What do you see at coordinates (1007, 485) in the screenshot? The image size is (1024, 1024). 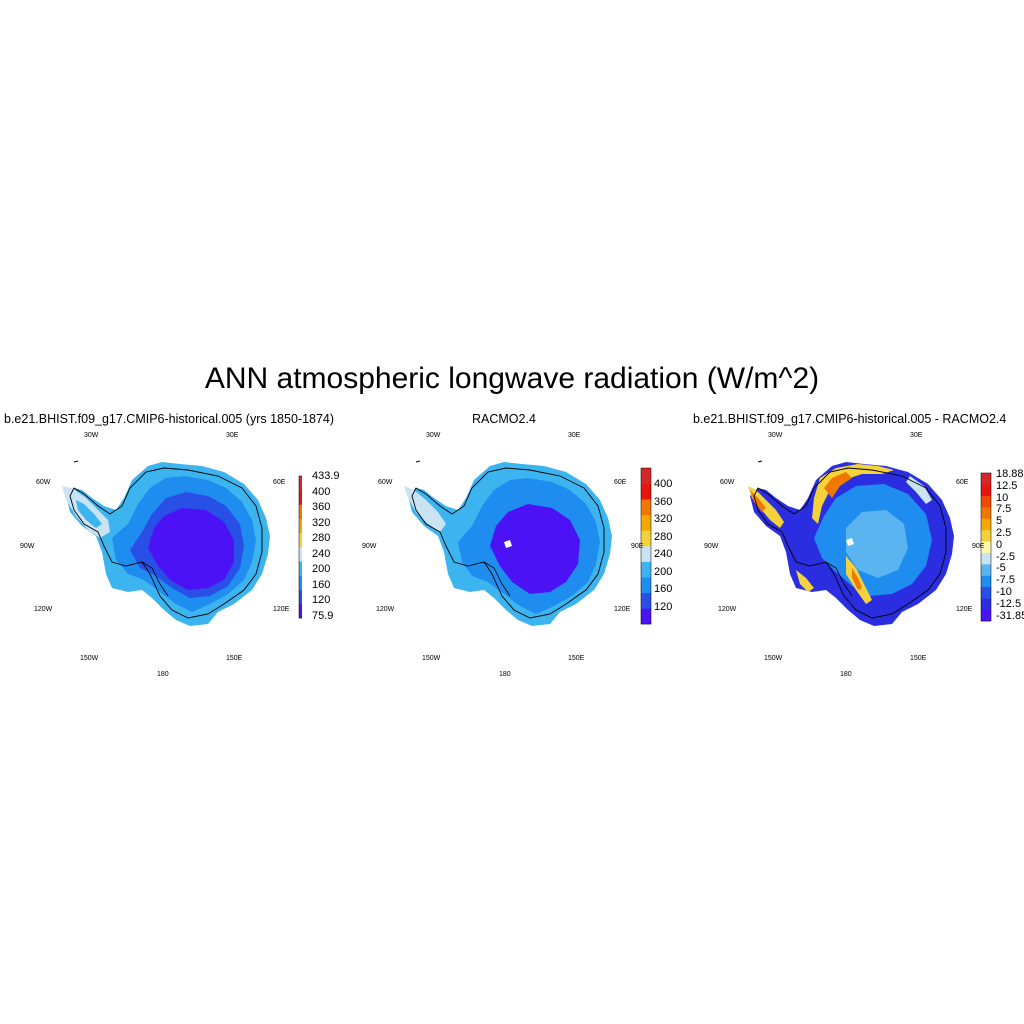 I see `colorbar-tick-label: 12.5` at bounding box center [1007, 485].